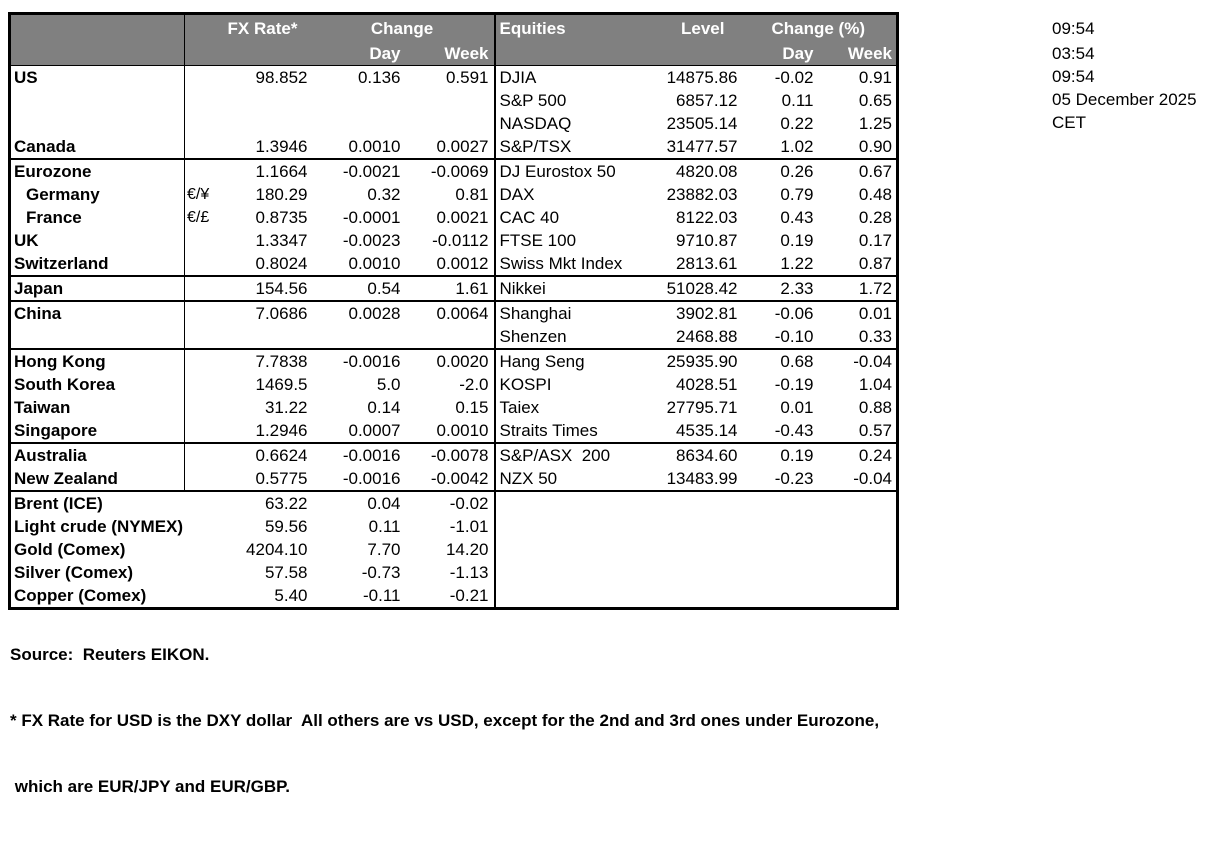 This screenshot has width=1208, height=842. What do you see at coordinates (702, 194) in the screenshot?
I see `eq-level-cell: 23882.03` at bounding box center [702, 194].